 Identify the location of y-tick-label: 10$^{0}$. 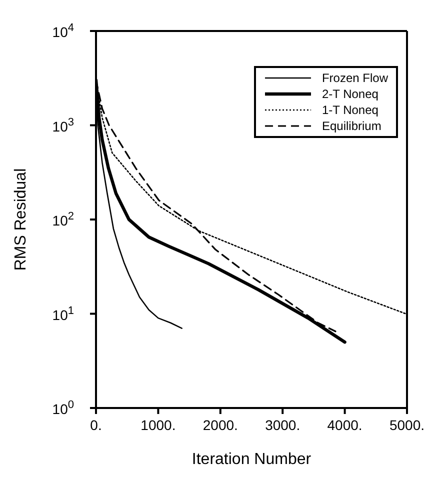
(63, 408).